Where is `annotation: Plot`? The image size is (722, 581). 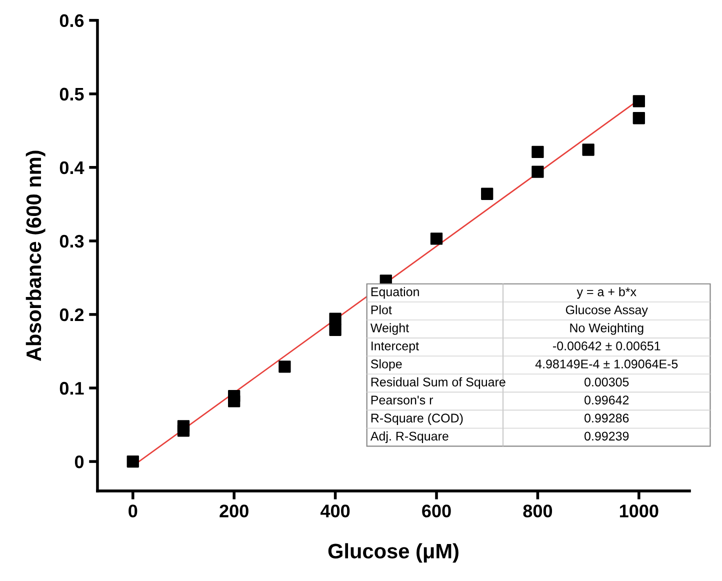 annotation: Plot is located at coordinates (381, 309).